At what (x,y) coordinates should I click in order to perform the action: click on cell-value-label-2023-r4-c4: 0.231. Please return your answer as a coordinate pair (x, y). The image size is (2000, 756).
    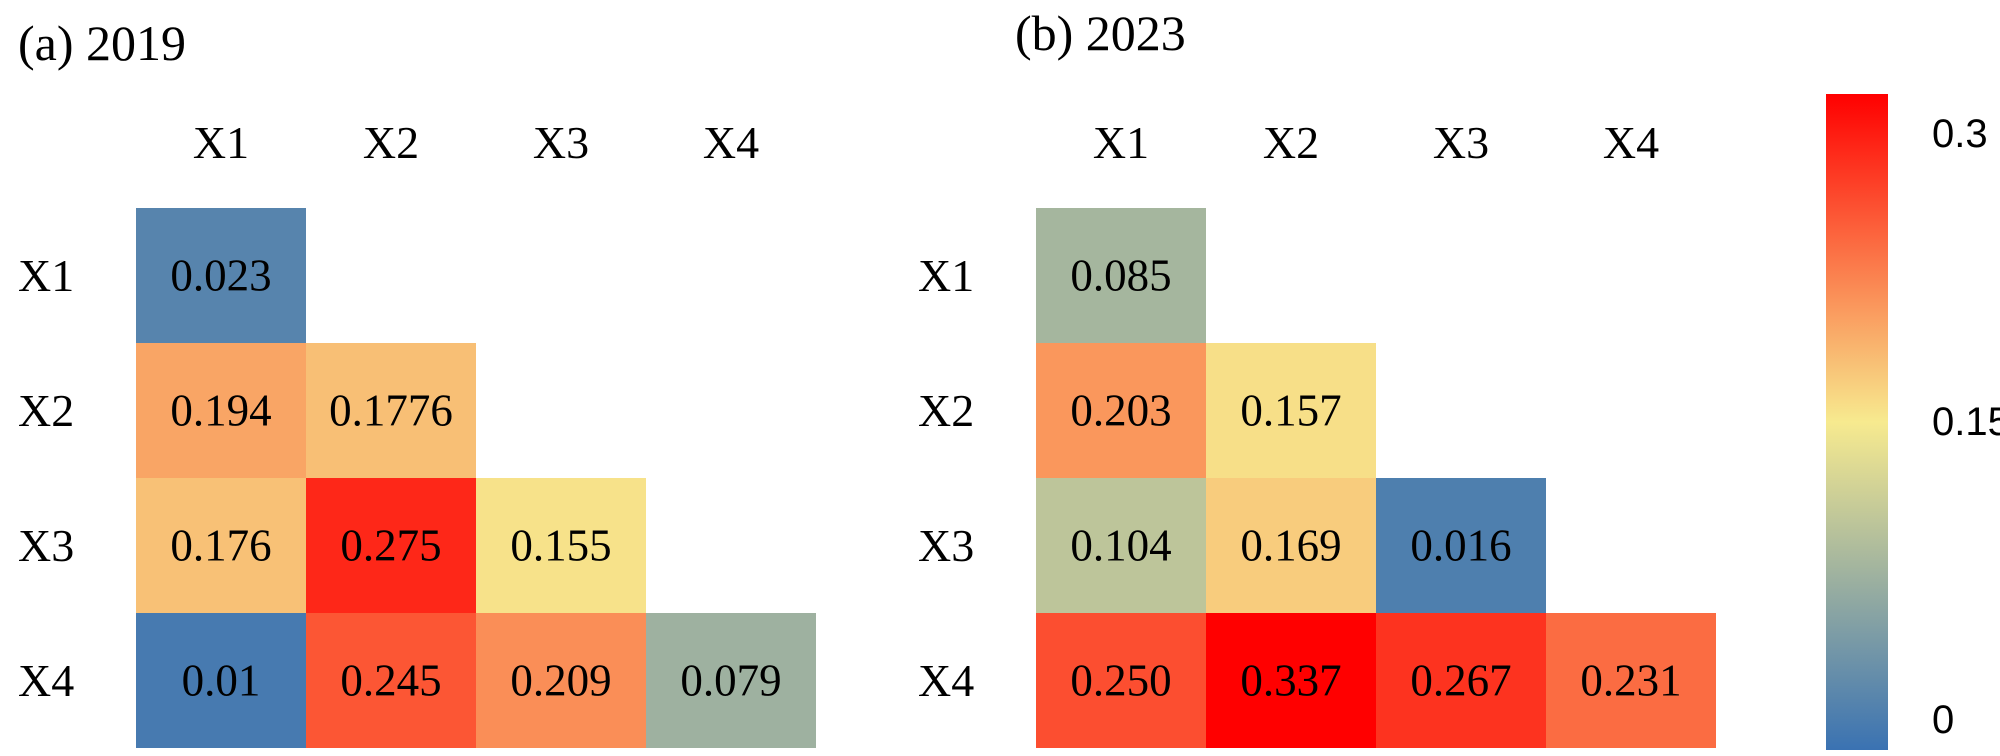
    Looking at the image, I should click on (1630, 681).